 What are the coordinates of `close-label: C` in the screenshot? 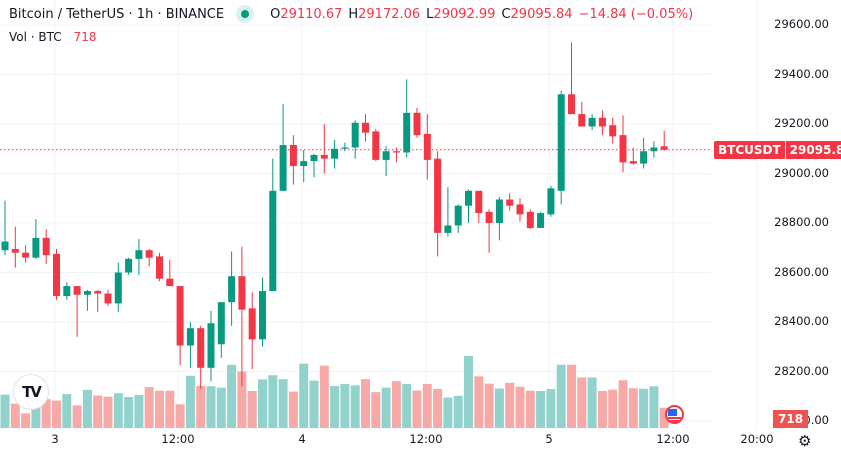 It's located at (506, 14).